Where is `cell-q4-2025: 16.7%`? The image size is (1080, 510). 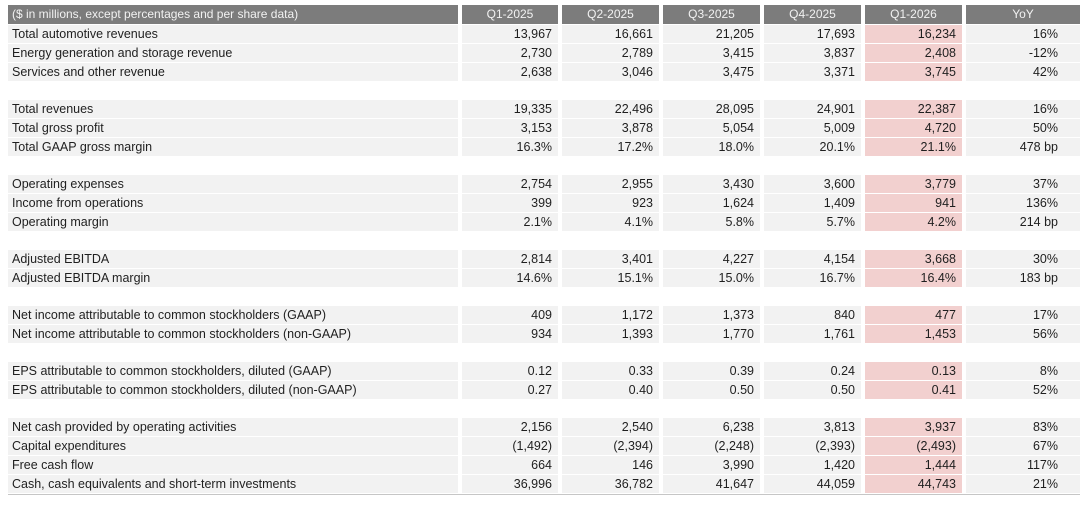 cell-q4-2025: 16.7% is located at coordinates (812, 278).